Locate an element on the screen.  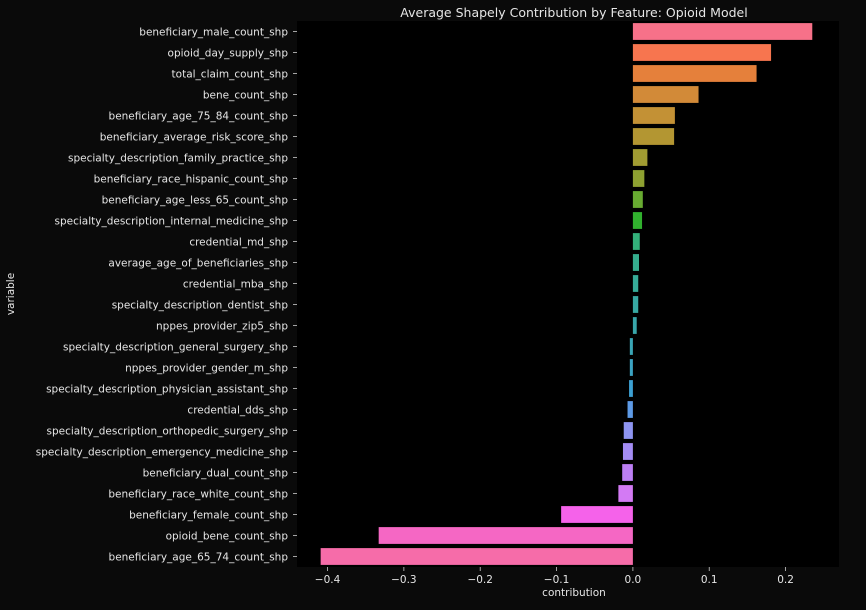
y-tick-label: credential_md_shp is located at coordinates (238, 243).